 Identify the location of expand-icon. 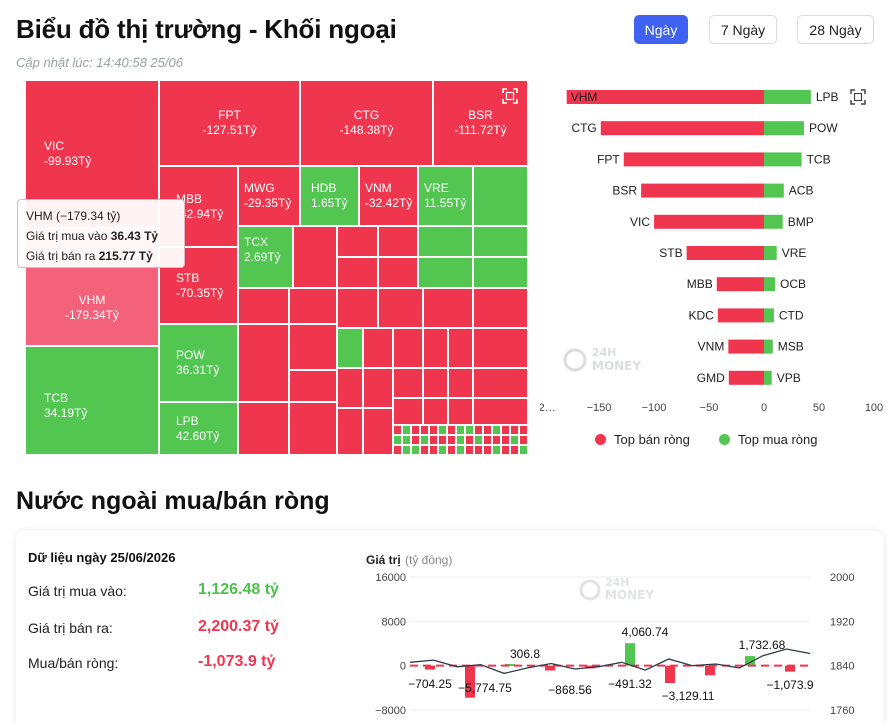
(510, 96).